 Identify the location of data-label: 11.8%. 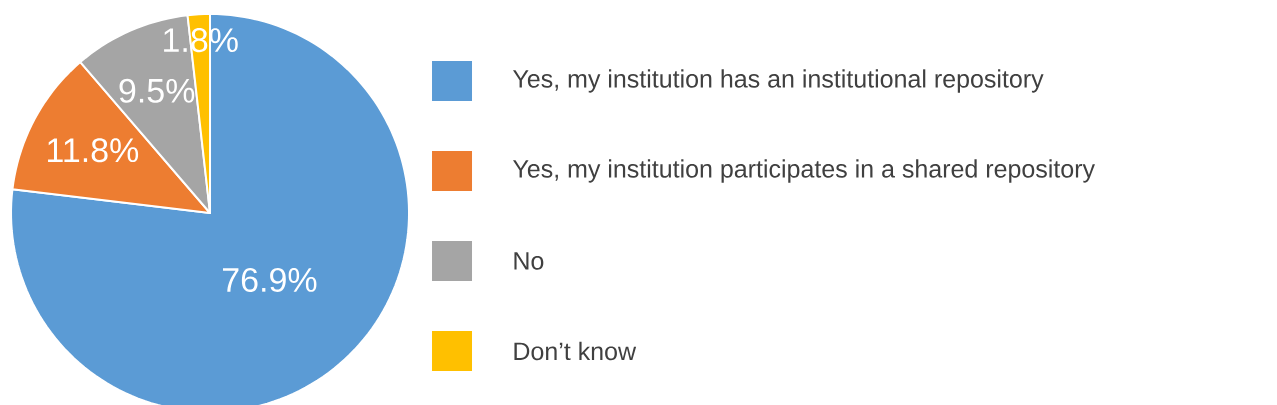
(93, 150).